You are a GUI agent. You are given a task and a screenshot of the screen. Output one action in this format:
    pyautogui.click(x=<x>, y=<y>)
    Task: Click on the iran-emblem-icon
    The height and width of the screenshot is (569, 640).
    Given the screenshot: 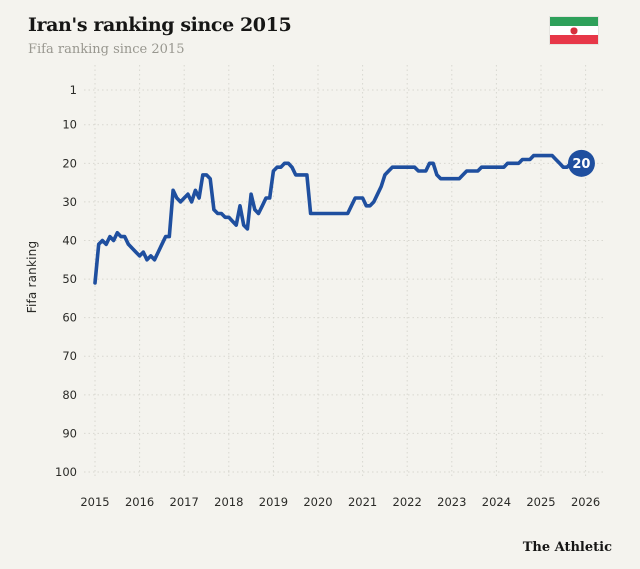 What is the action you would take?
    pyautogui.click(x=574, y=30)
    